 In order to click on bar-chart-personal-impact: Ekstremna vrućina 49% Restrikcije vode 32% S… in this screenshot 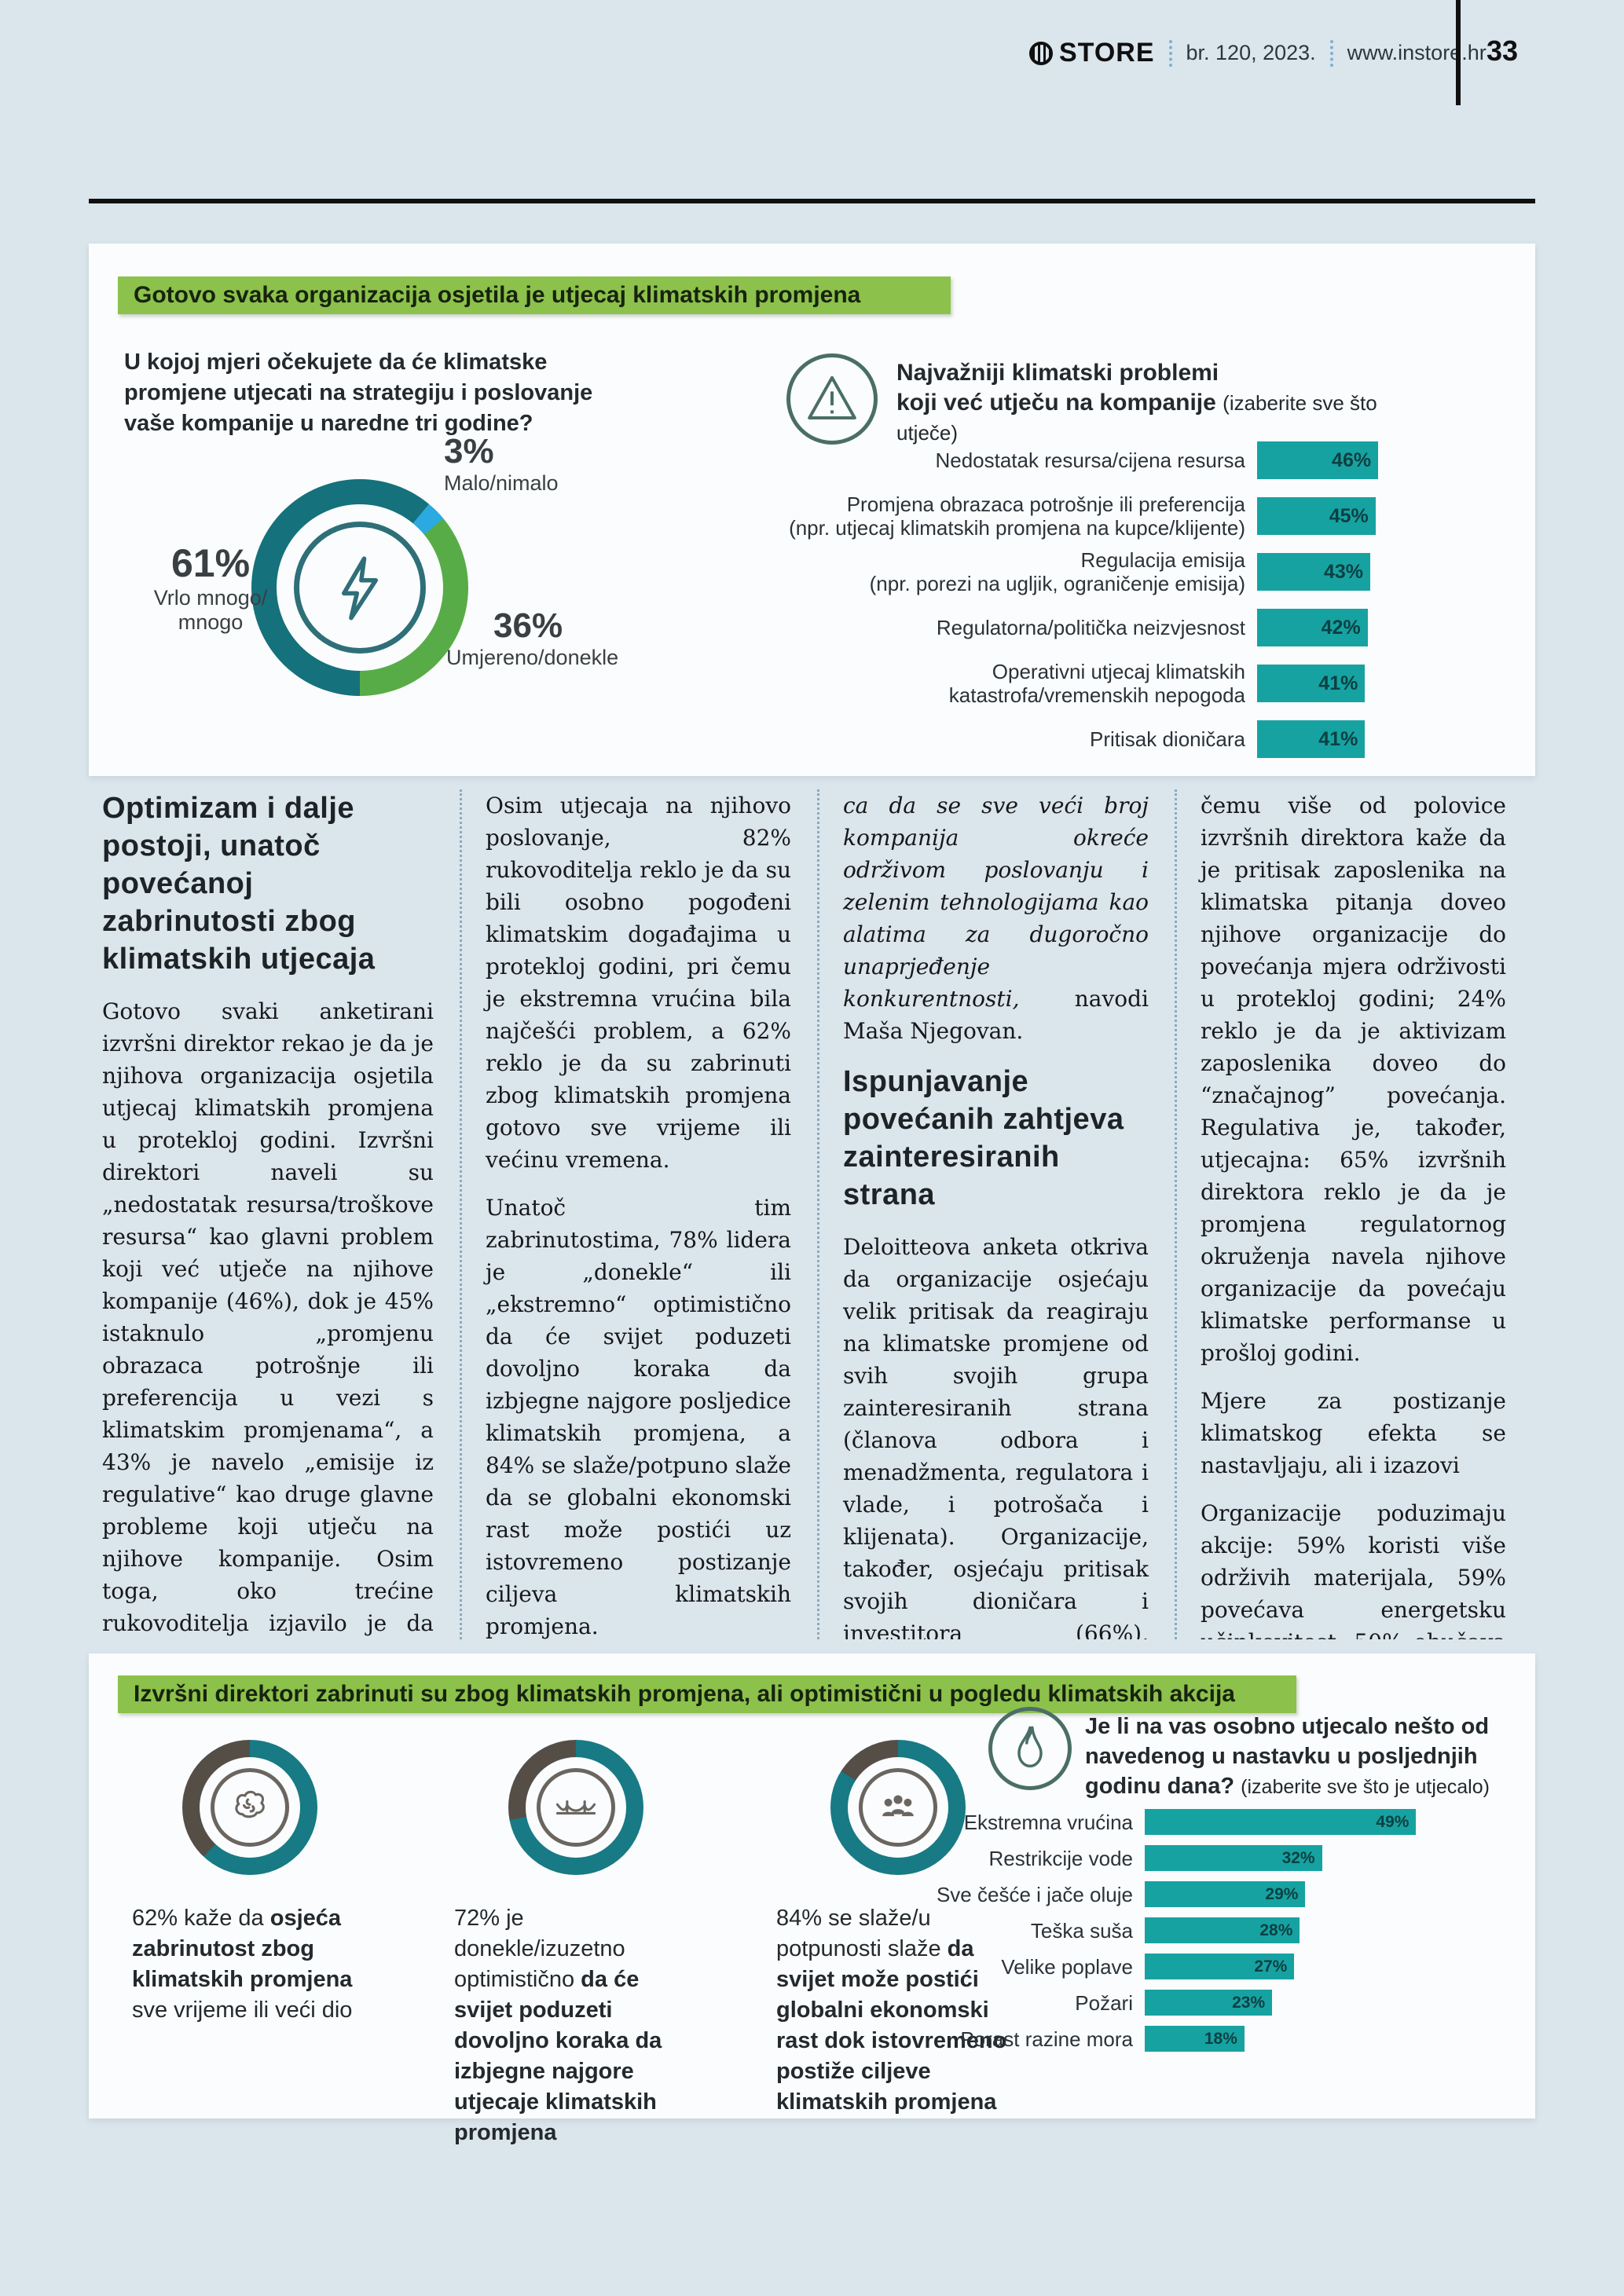, I will do `click(808, 1936)`.